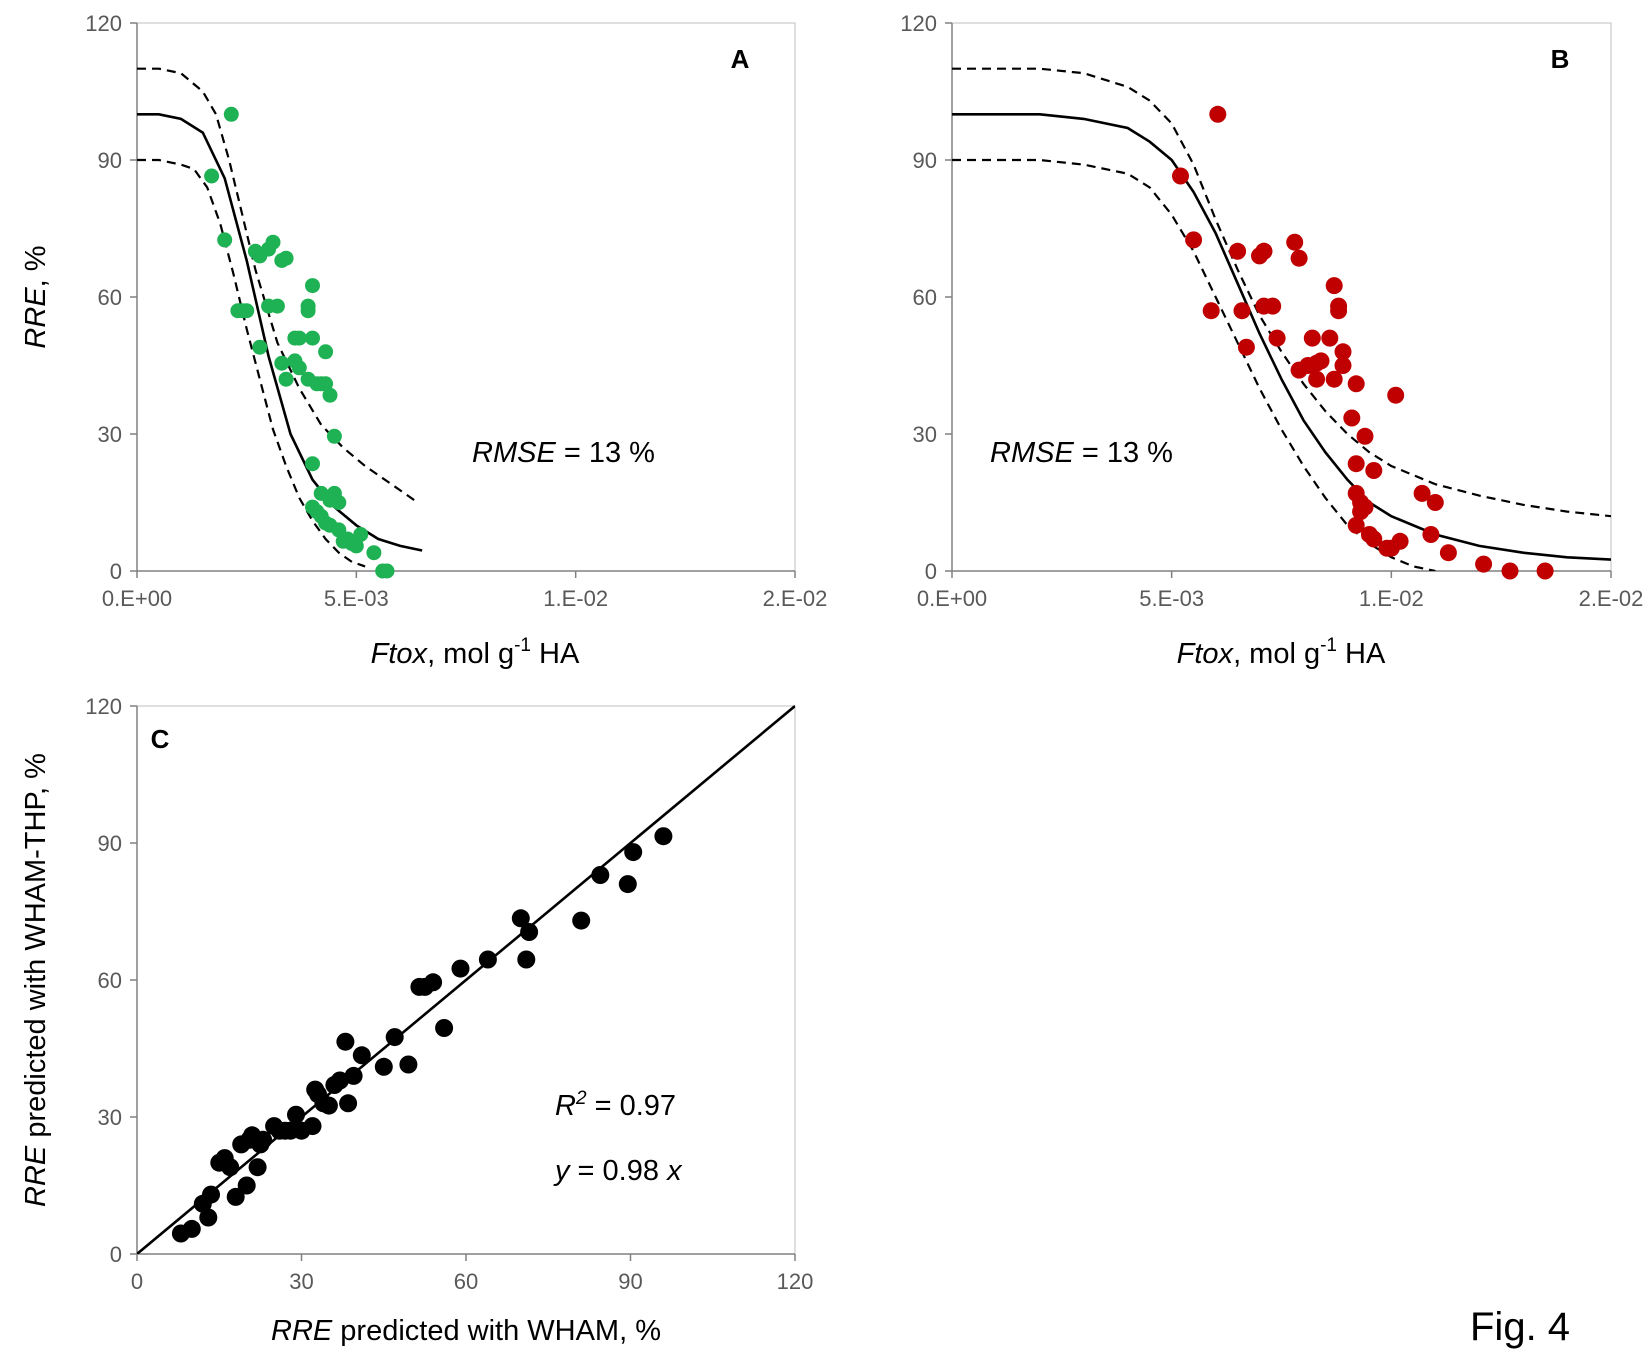 The width and height of the screenshot is (1651, 1356). I want to click on x-tick-label: 90, so click(630, 1281).